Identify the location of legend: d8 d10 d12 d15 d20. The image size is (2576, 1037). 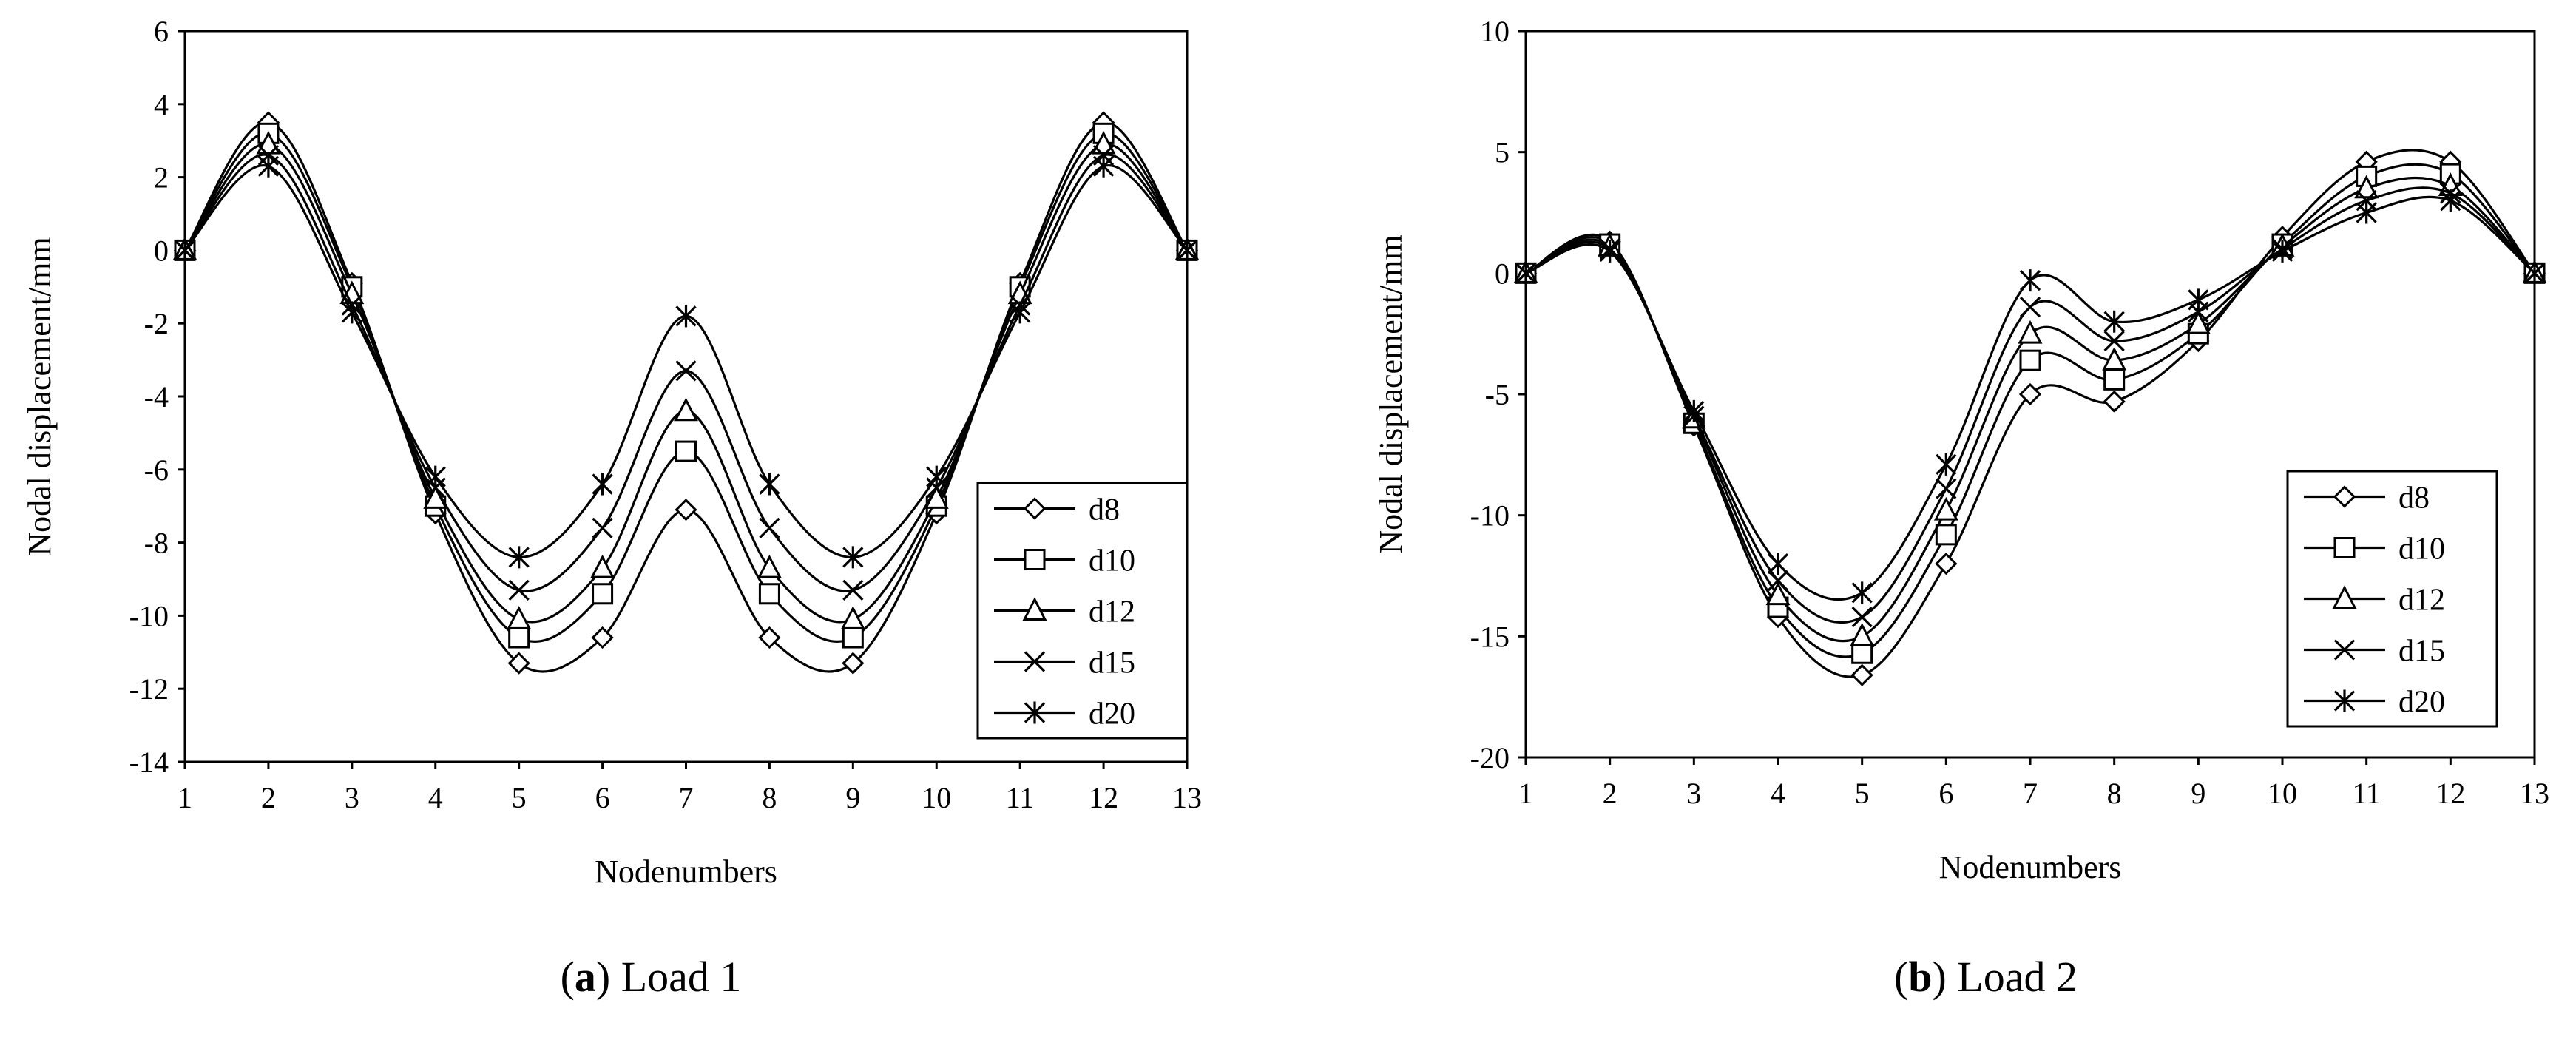
(2392, 599).